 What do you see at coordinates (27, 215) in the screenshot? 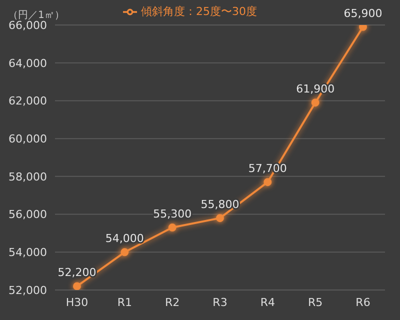
I see `y-tick-label: 56,000` at bounding box center [27, 215].